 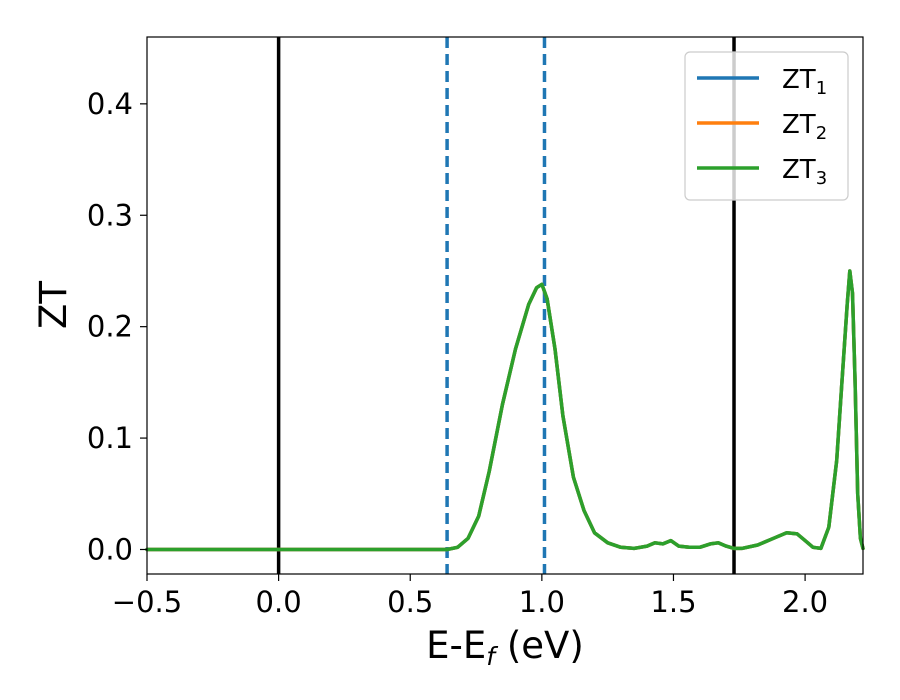 I want to click on legend-label-2: ZT2, so click(x=804, y=127).